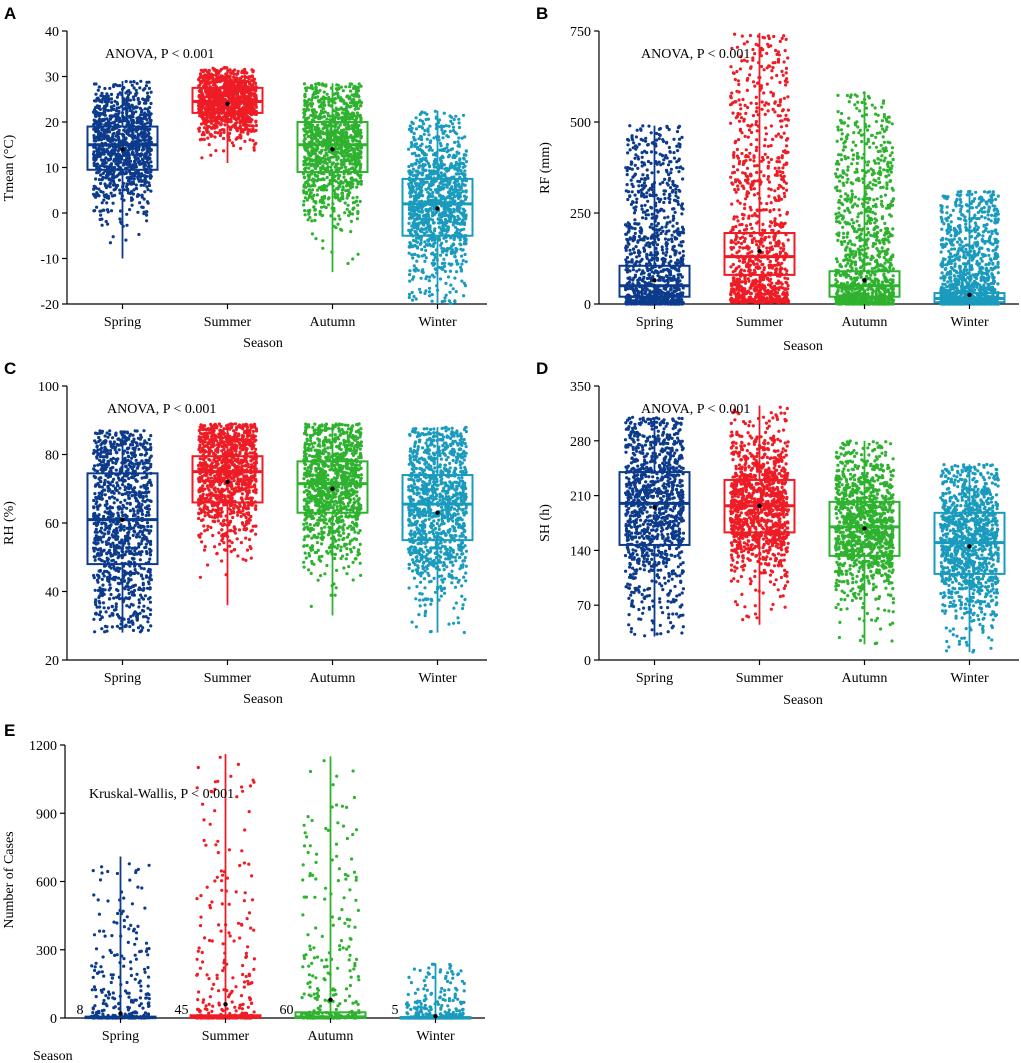 The image size is (1021, 1063). I want to click on x-tick-label-spring: Spring, so click(122, 322).